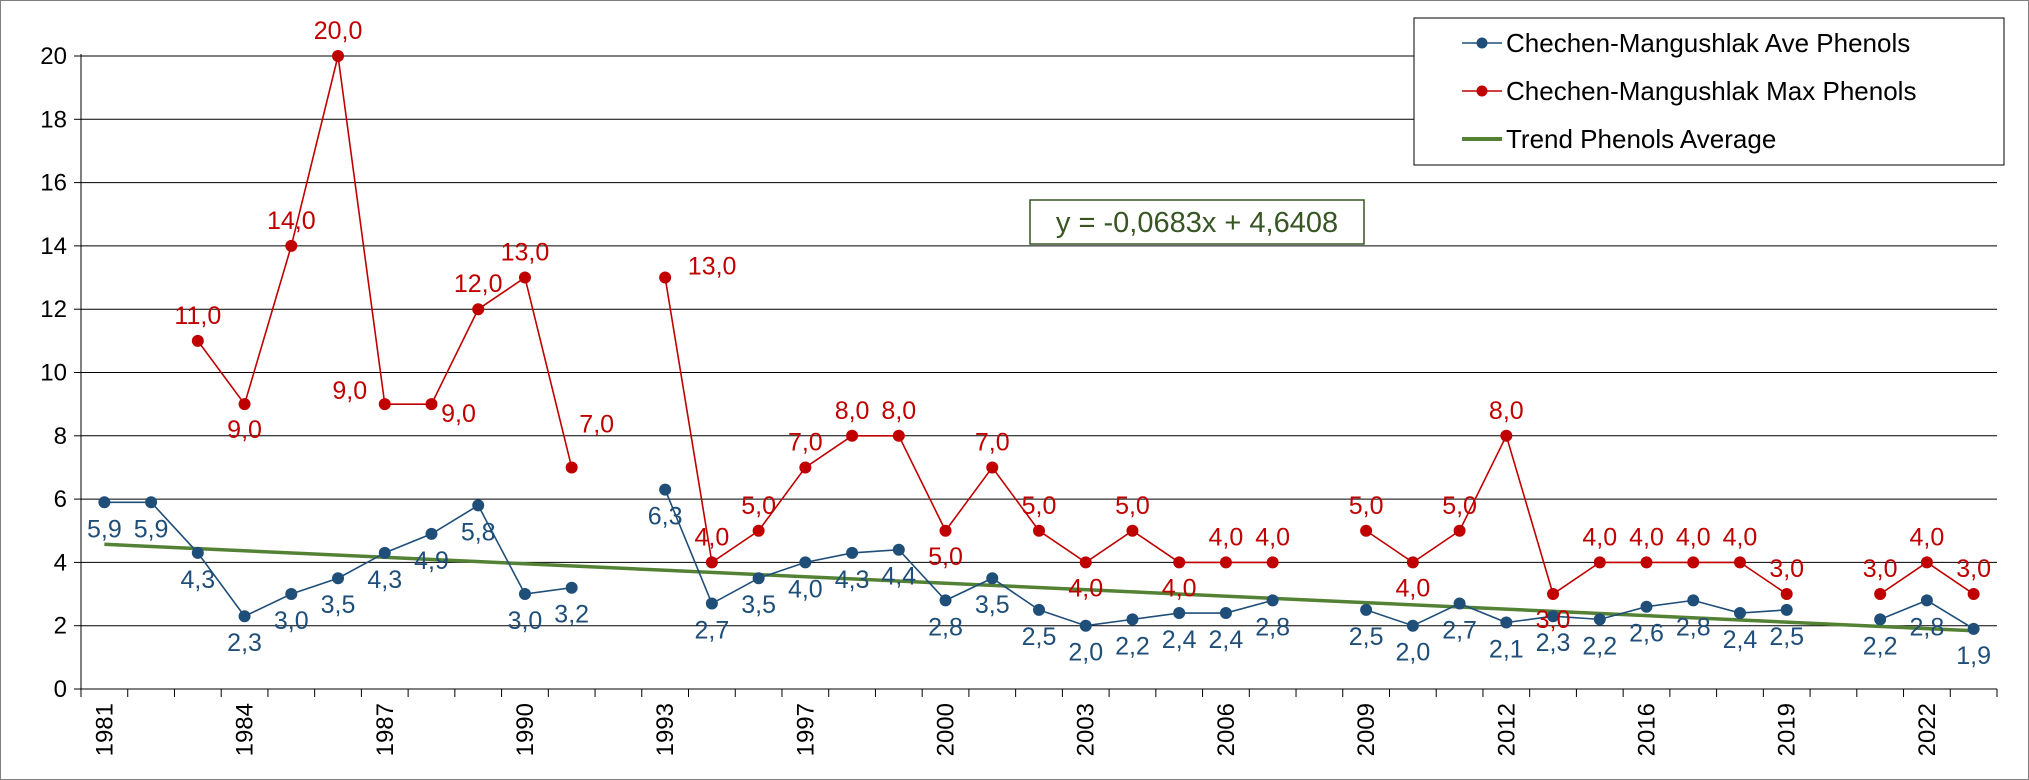  What do you see at coordinates (711, 631) in the screenshot?
I see `data-label-avg: 2,7` at bounding box center [711, 631].